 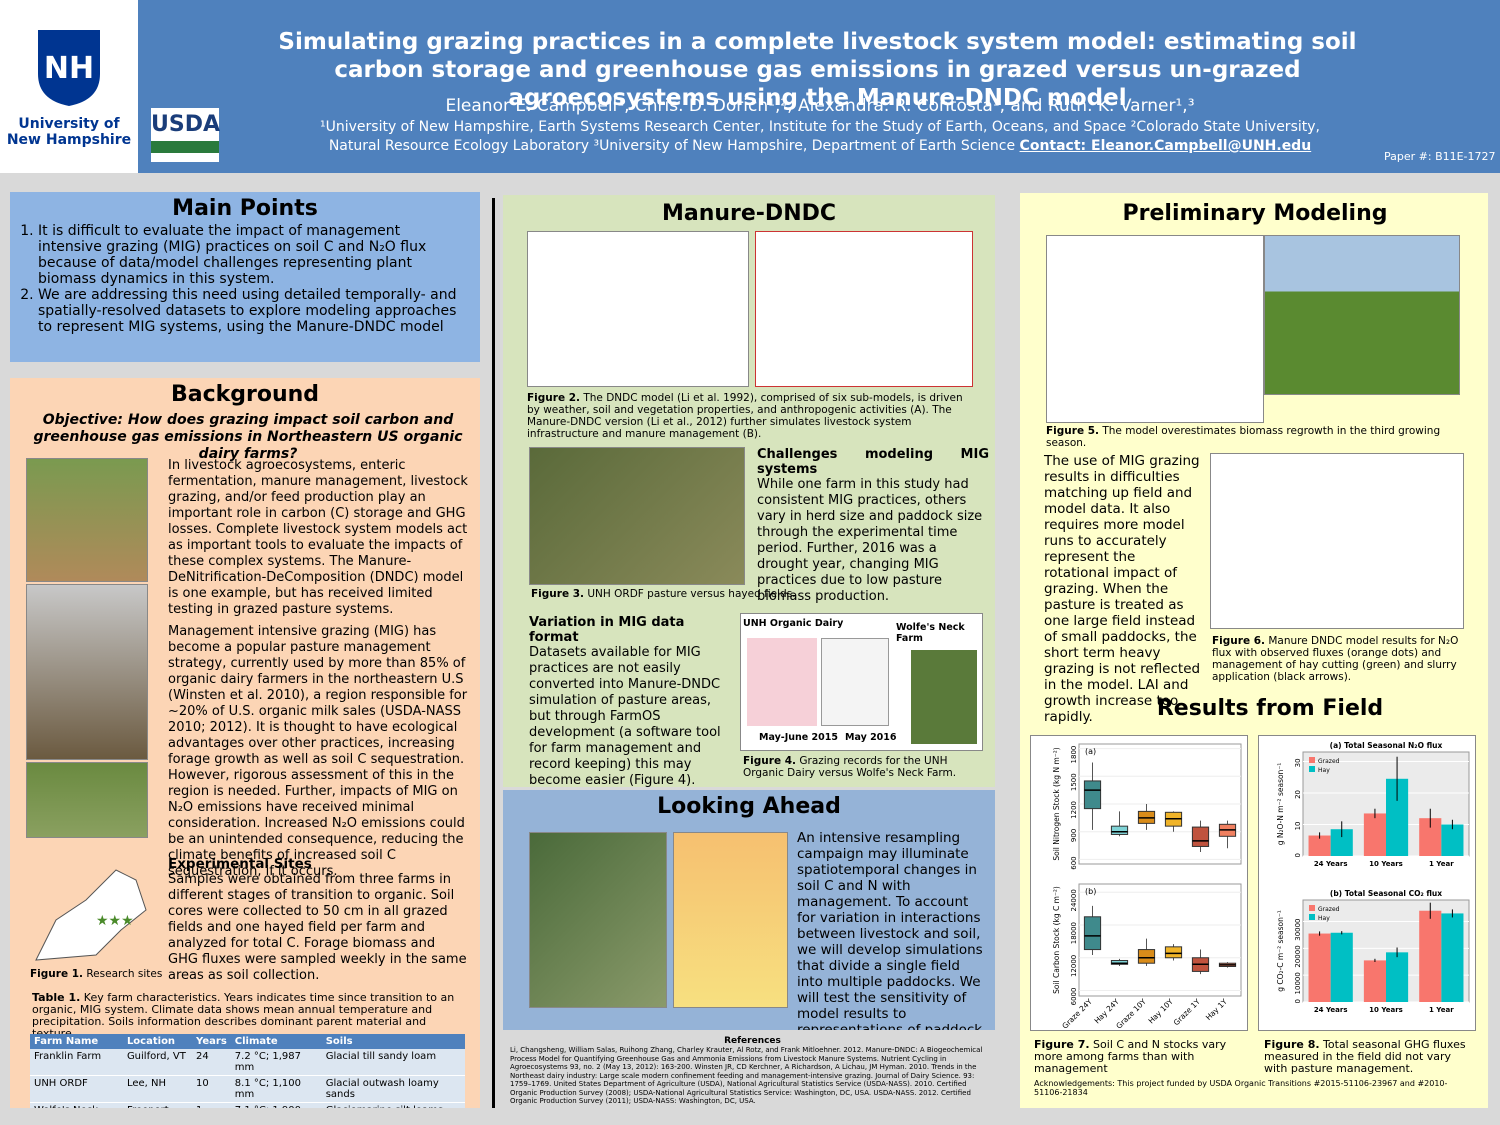 I want to click on y-tick-label: 1500, so click(x=1074, y=782).